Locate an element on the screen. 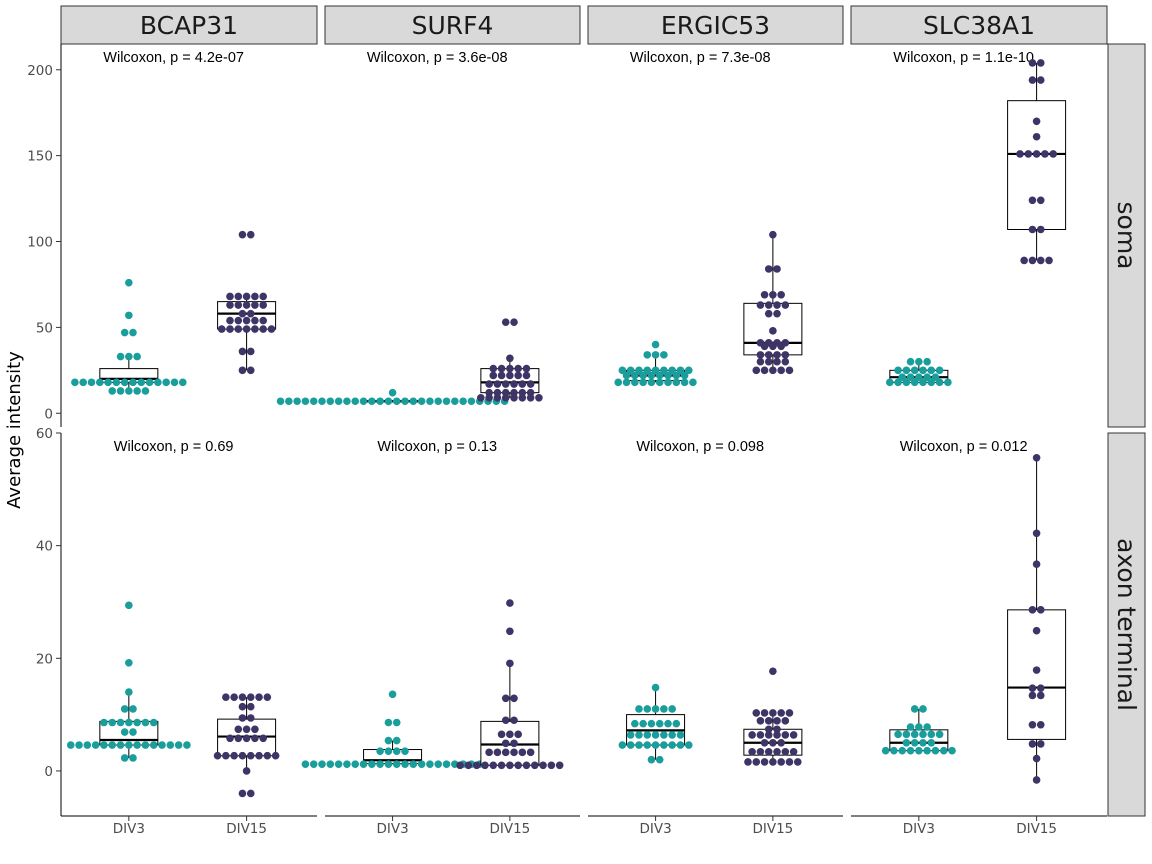 The width and height of the screenshot is (1152, 864). facet-label-bcap31: BCAP31 is located at coordinates (189, 25).